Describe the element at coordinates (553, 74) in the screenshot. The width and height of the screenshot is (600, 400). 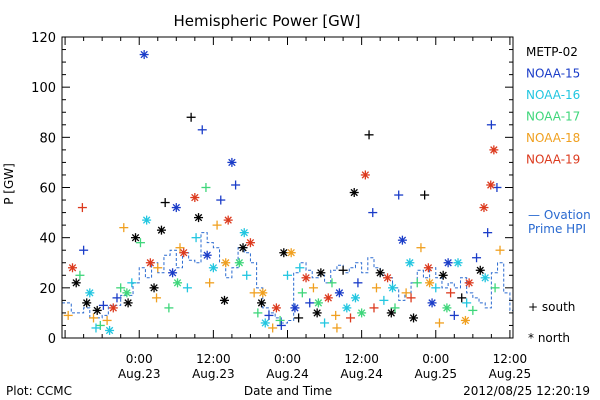
I see `legend-entry: NOAA-15` at that location.